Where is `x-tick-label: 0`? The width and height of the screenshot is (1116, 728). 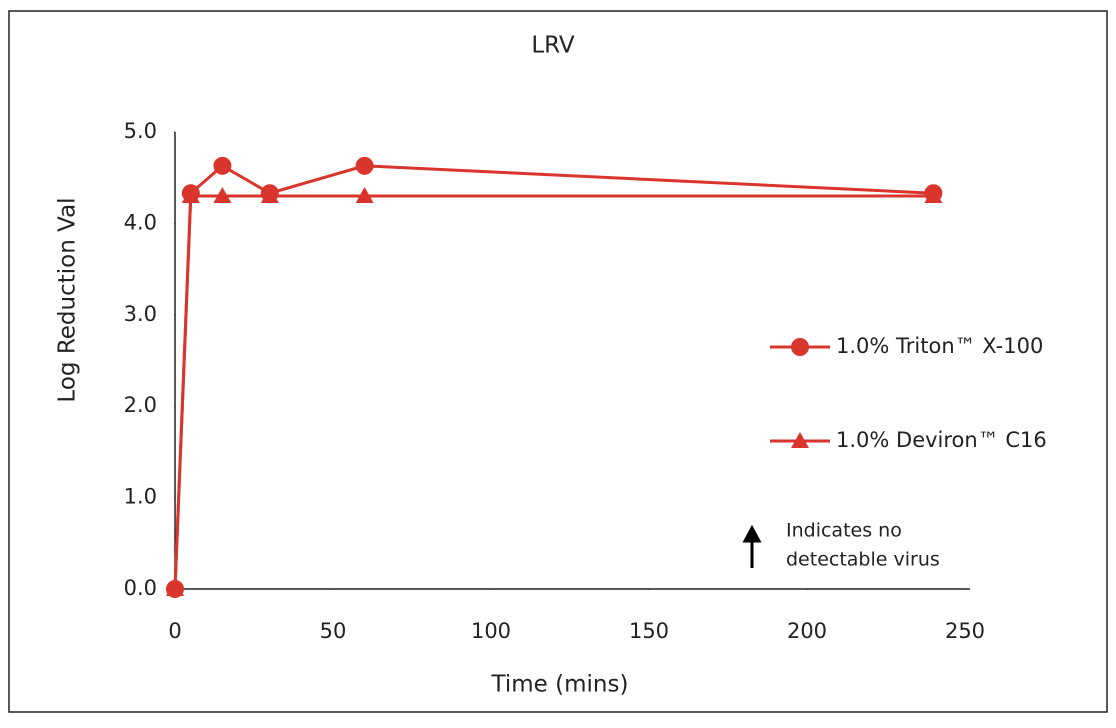
x-tick-label: 0 is located at coordinates (174, 631).